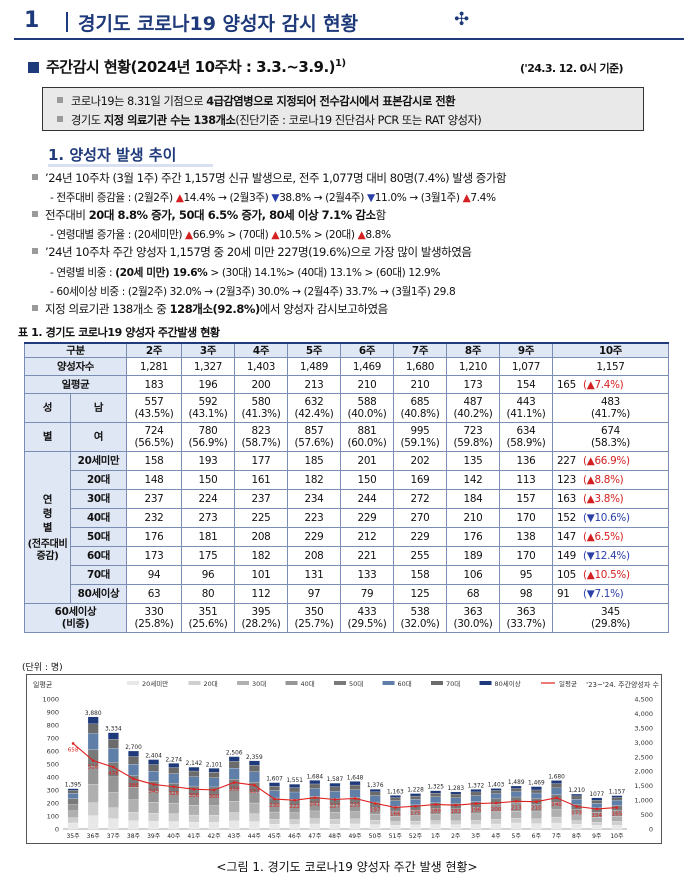 The image size is (694, 884). What do you see at coordinates (420, 437) in the screenshot?
I see `table-cell: 995 (59.1%)` at bounding box center [420, 437].